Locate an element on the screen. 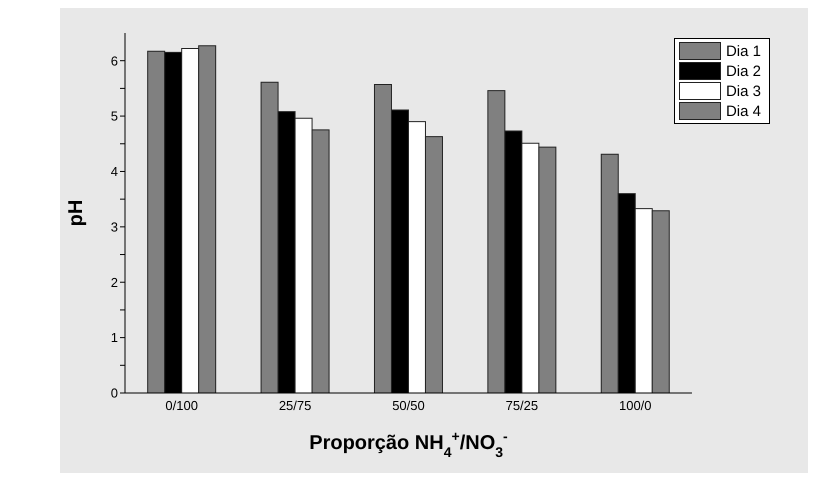 The image size is (817, 489). y-tick-label: 3 is located at coordinates (114, 226).